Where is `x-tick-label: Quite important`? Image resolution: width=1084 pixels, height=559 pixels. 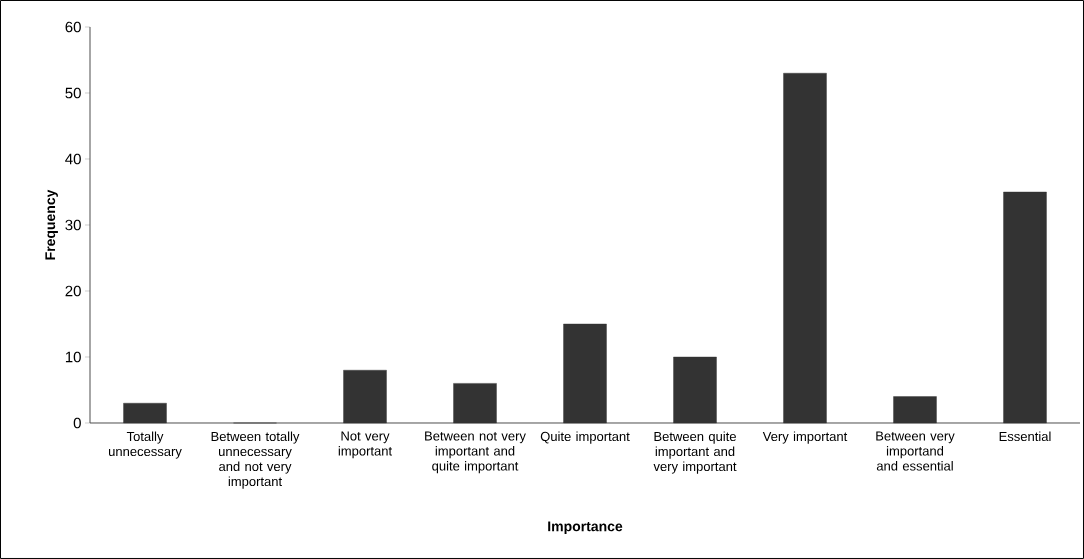
x-tick-label: Quite important is located at coordinates (585, 437).